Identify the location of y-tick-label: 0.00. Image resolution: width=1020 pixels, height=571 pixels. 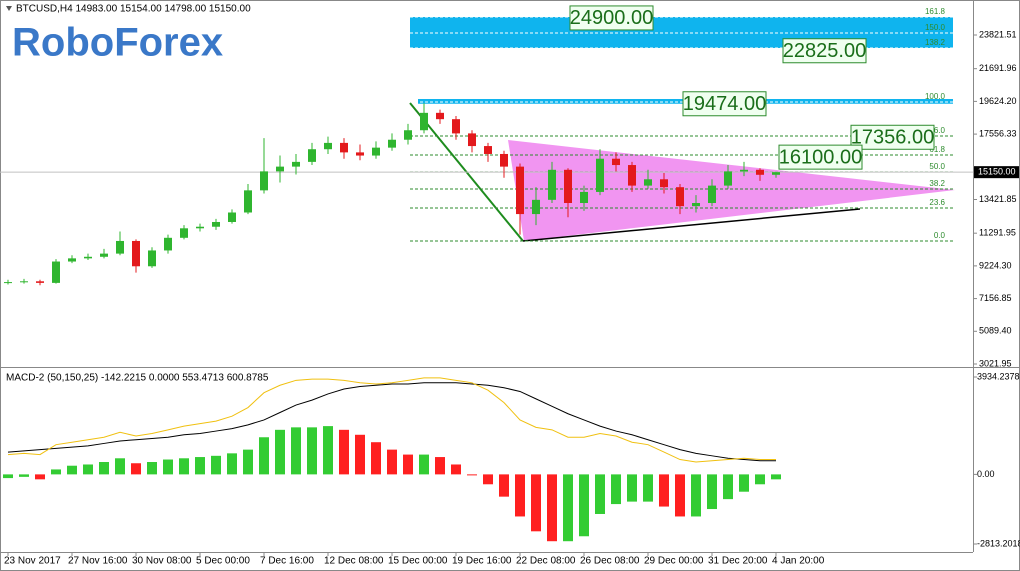
(986, 474).